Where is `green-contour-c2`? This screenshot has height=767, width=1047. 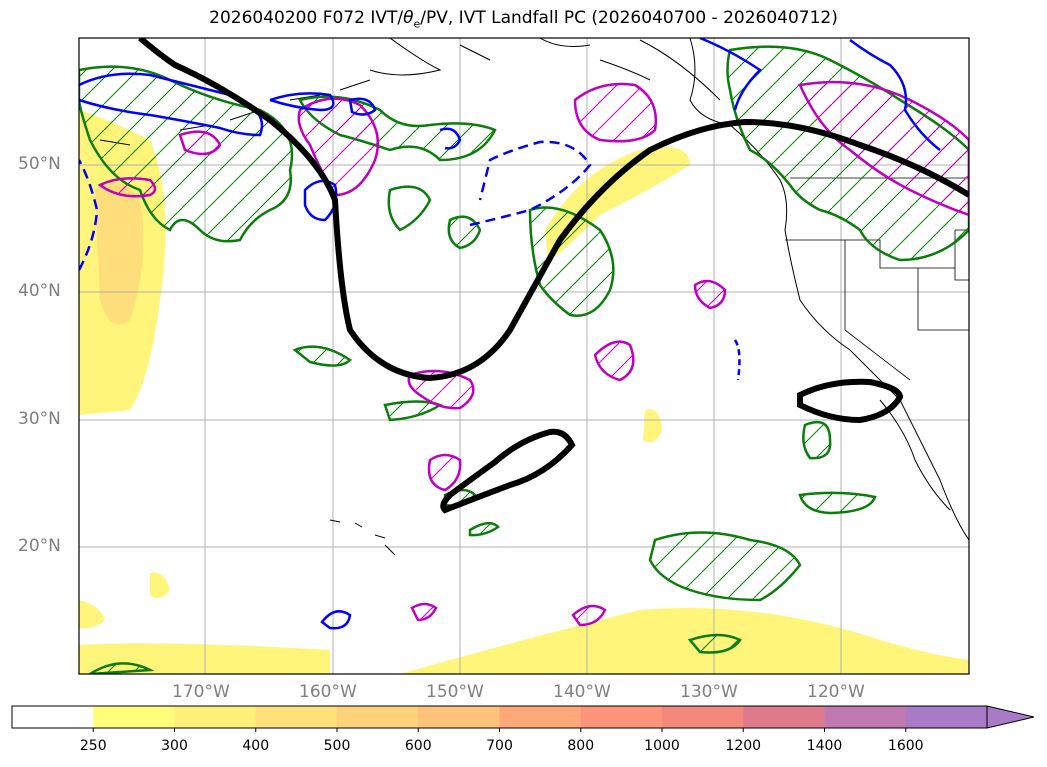 green-contour-c2 is located at coordinates (464, 232).